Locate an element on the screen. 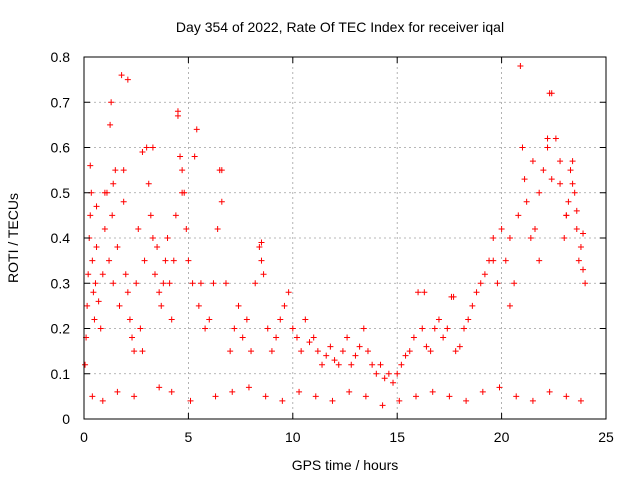 This screenshot has height=480, width=640. y-tick-label: 0 is located at coordinates (66, 419).